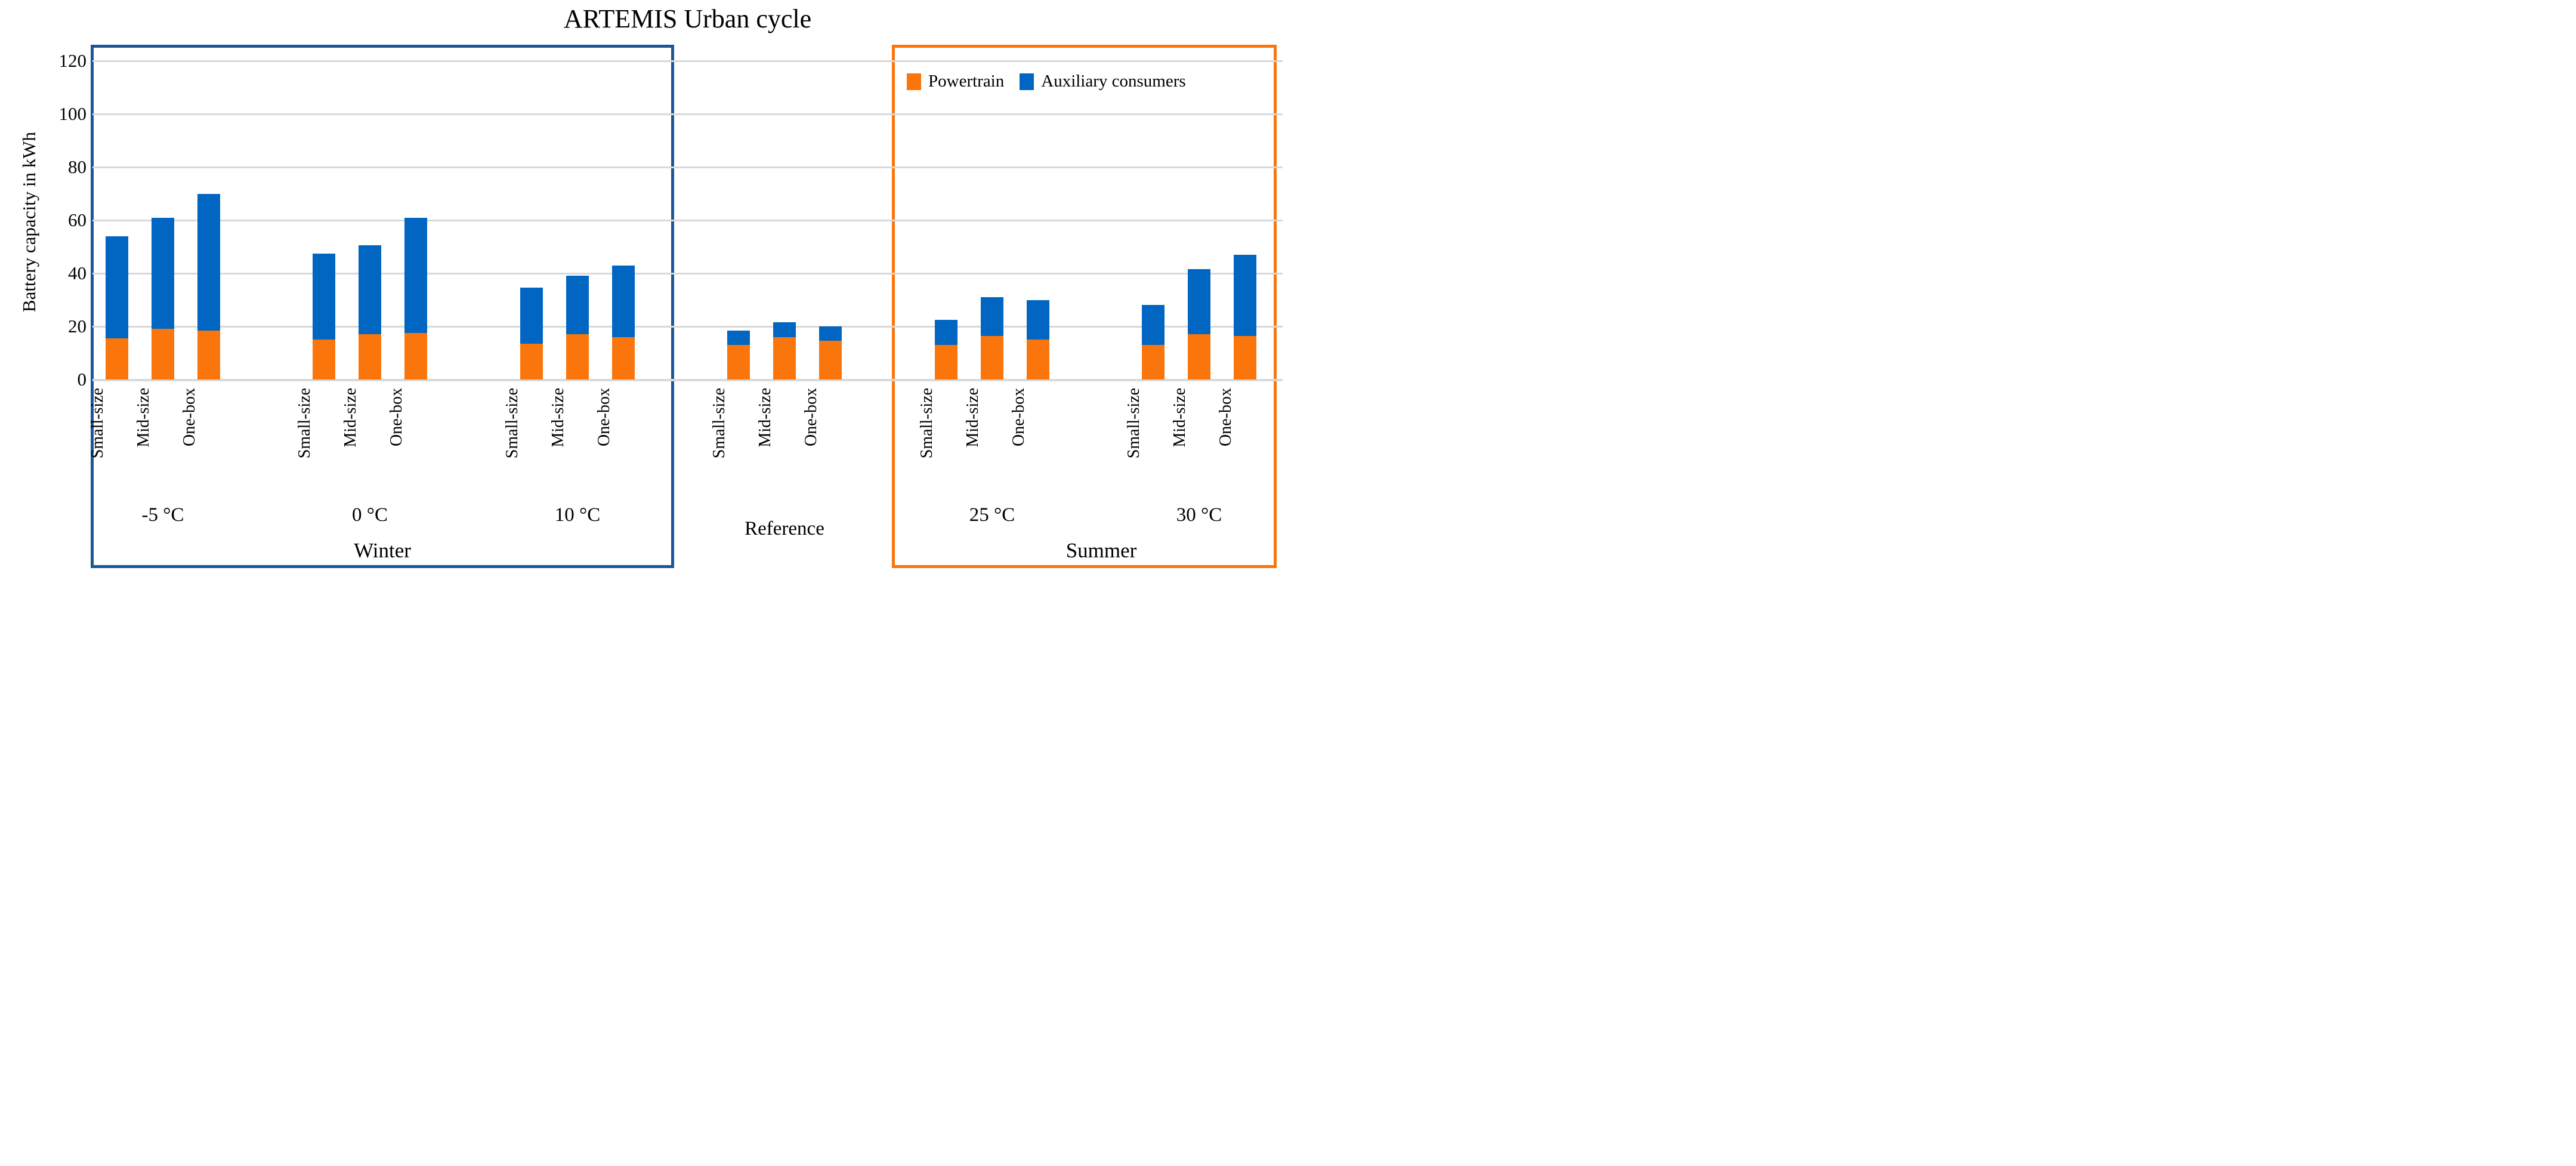 The image size is (2576, 1166). I want to click on legend-label: Auxiliary consumers, so click(1113, 81).